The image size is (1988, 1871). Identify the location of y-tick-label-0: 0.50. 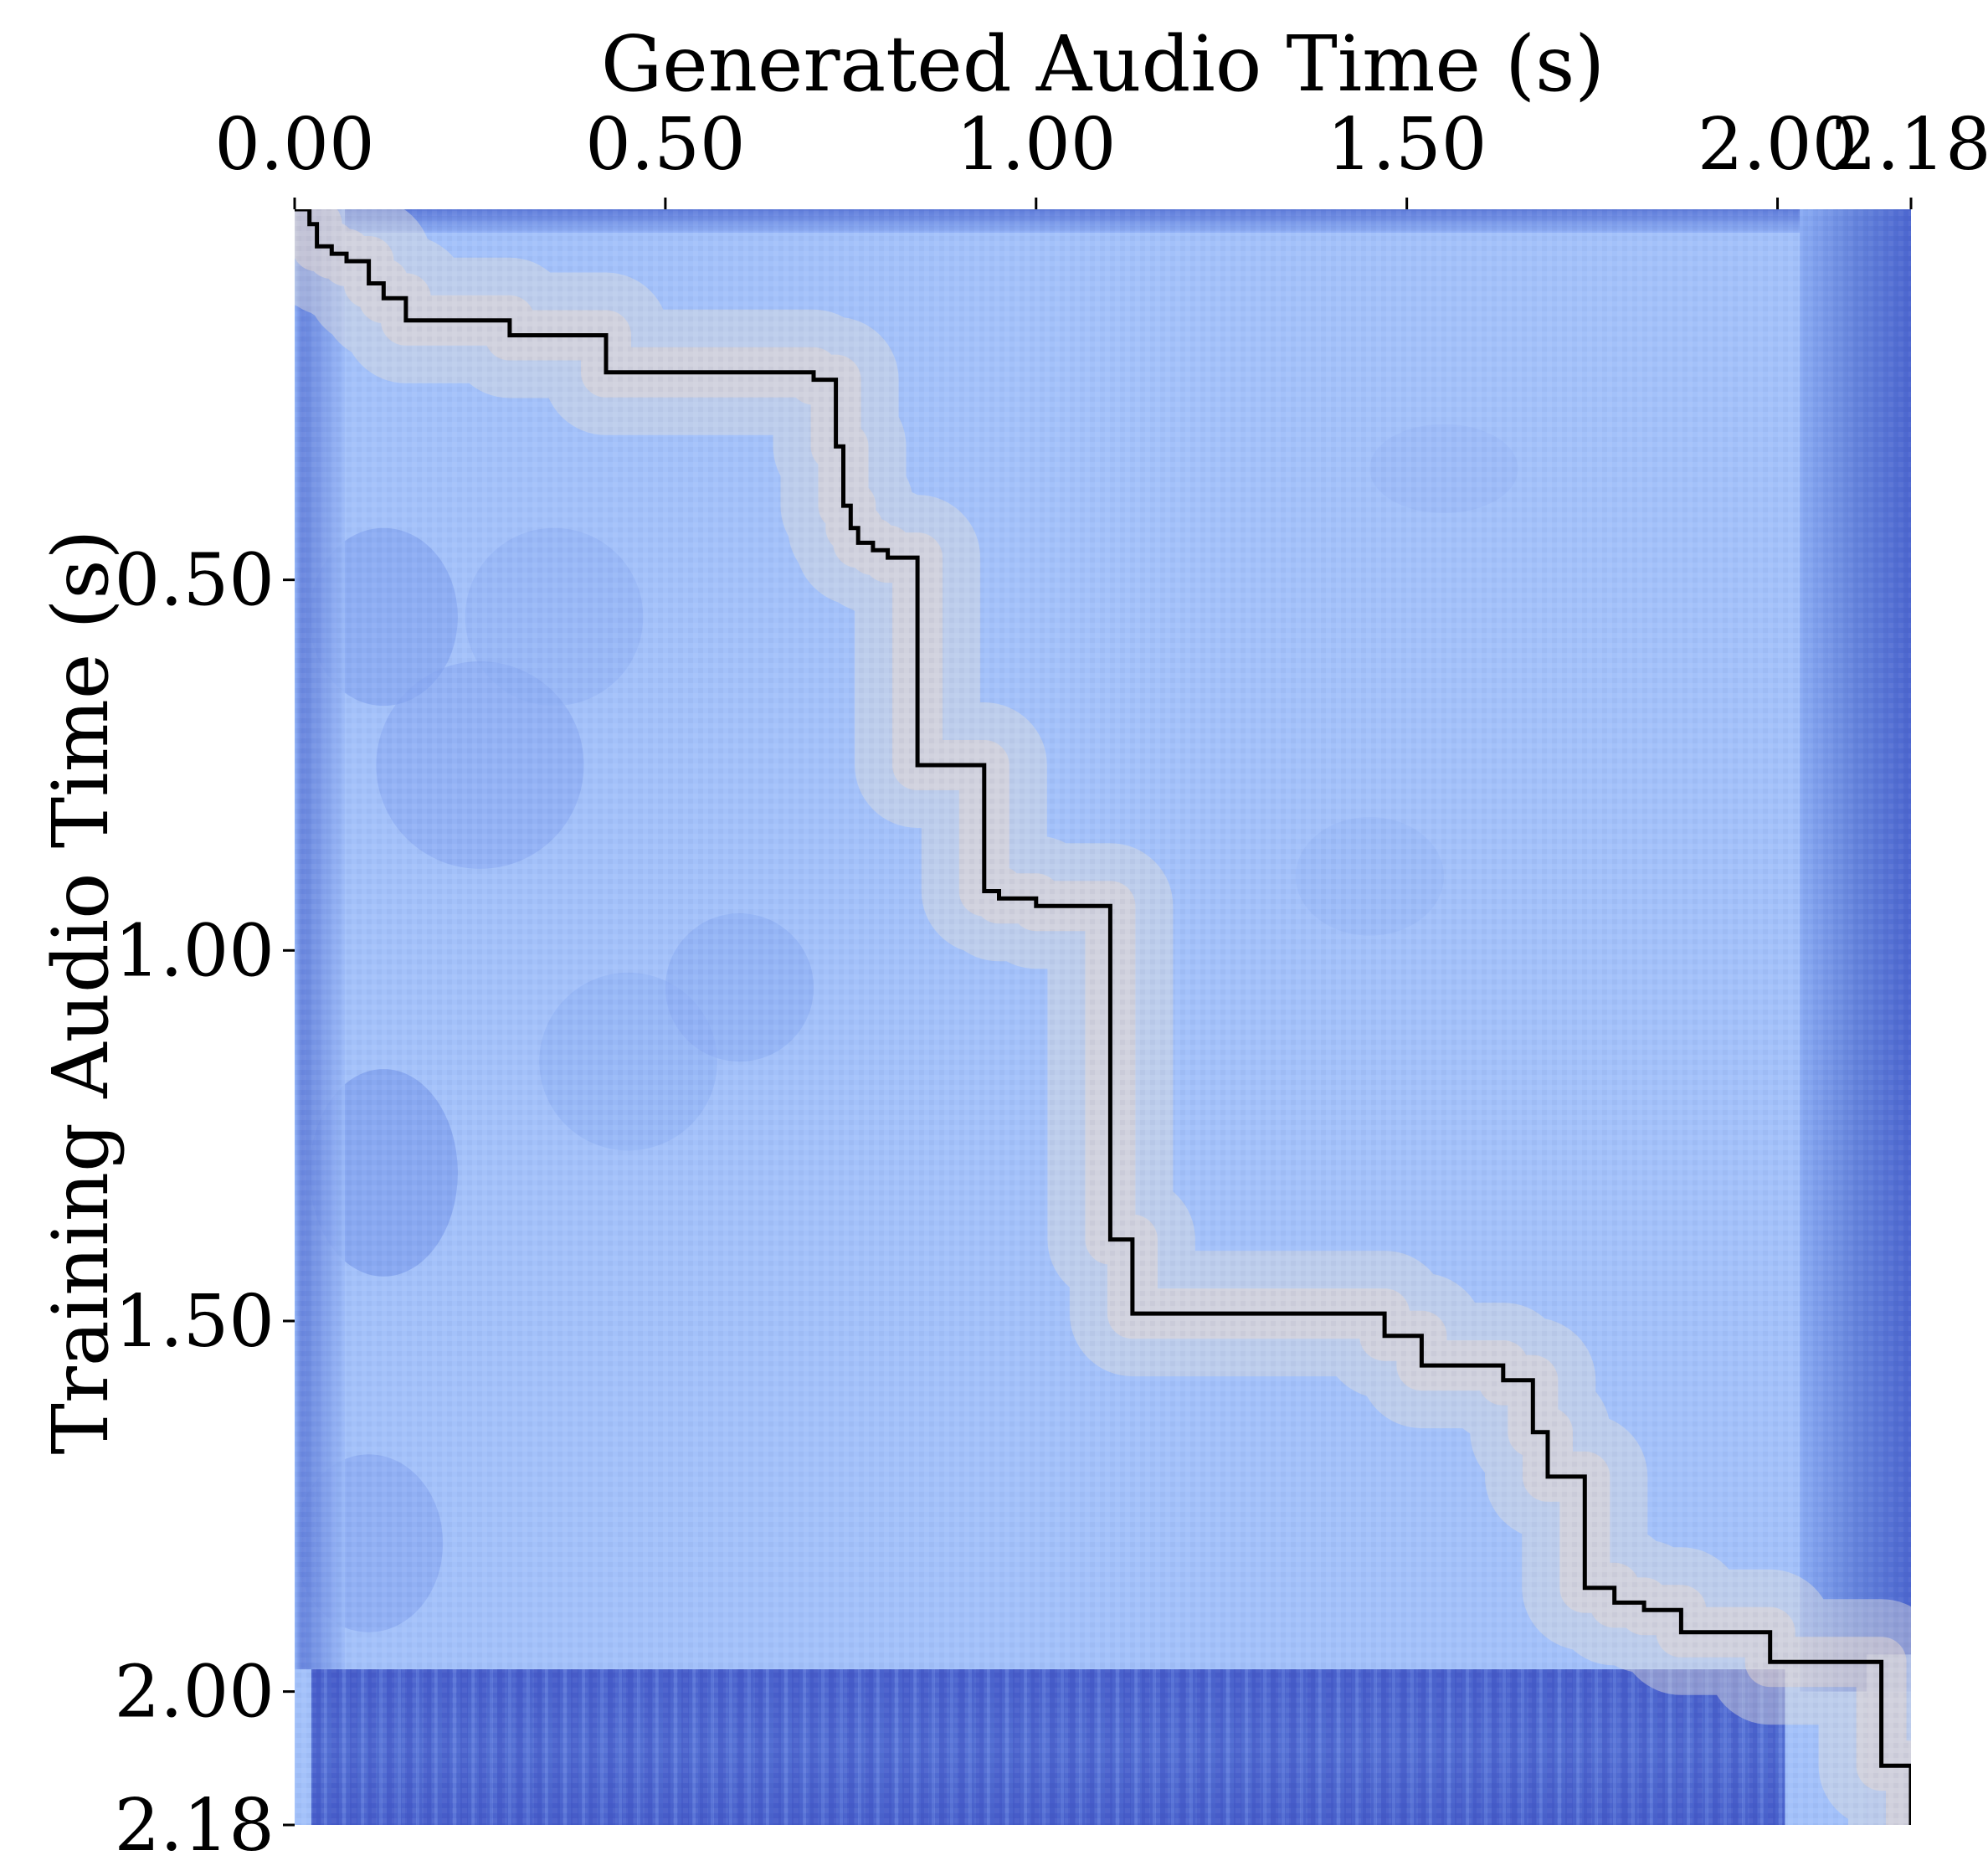
(195, 581).